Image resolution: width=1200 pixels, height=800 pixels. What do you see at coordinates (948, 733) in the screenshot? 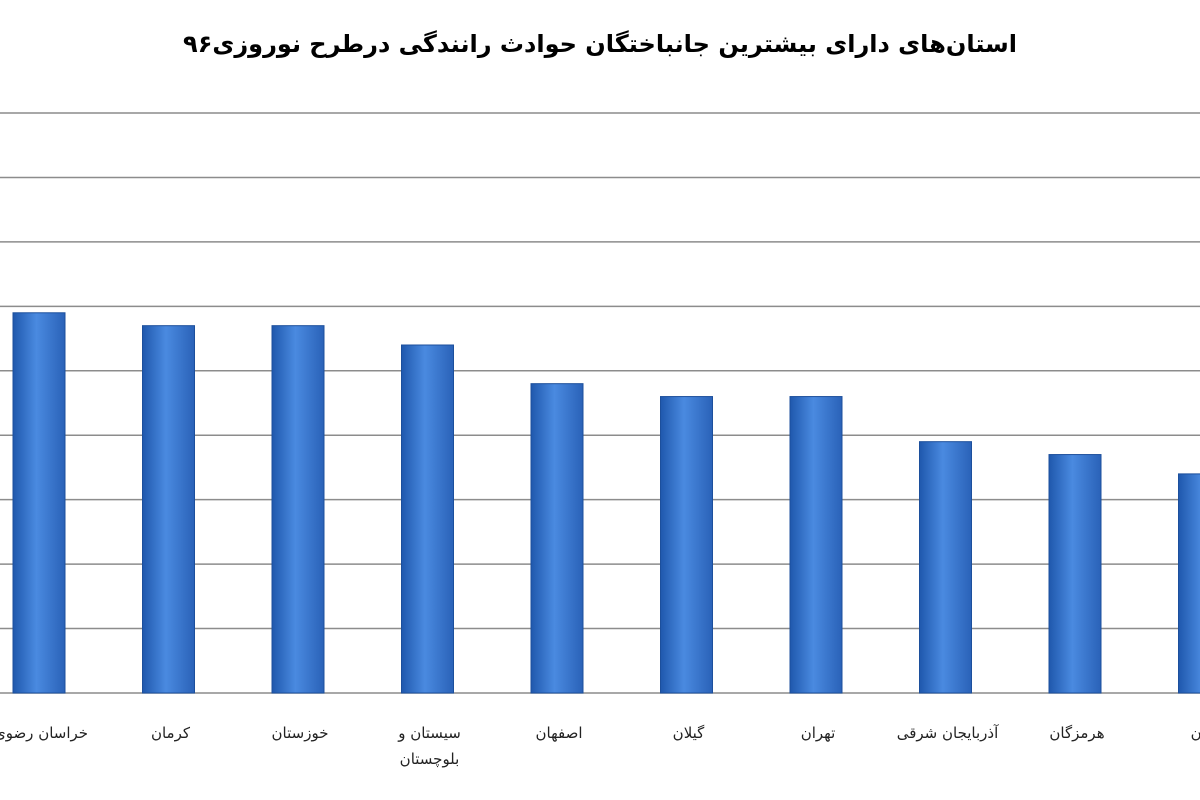
I see `category-label: آذربایجان شرقی` at bounding box center [948, 733].